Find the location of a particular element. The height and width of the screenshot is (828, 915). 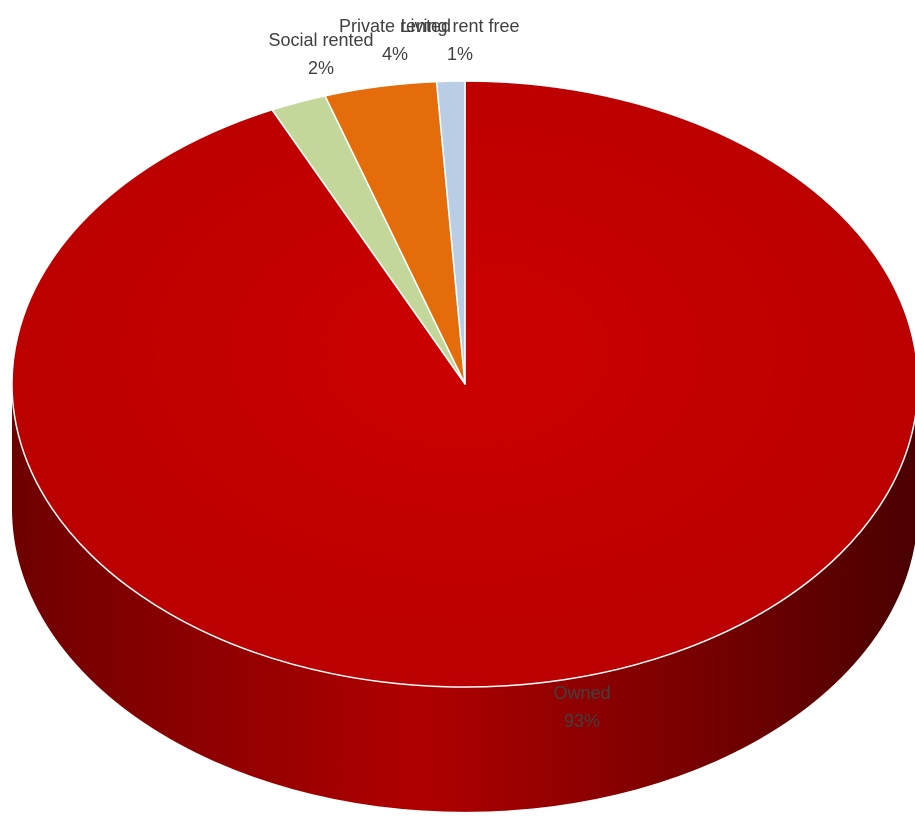

slice-value-label: 2% is located at coordinates (321, 68).